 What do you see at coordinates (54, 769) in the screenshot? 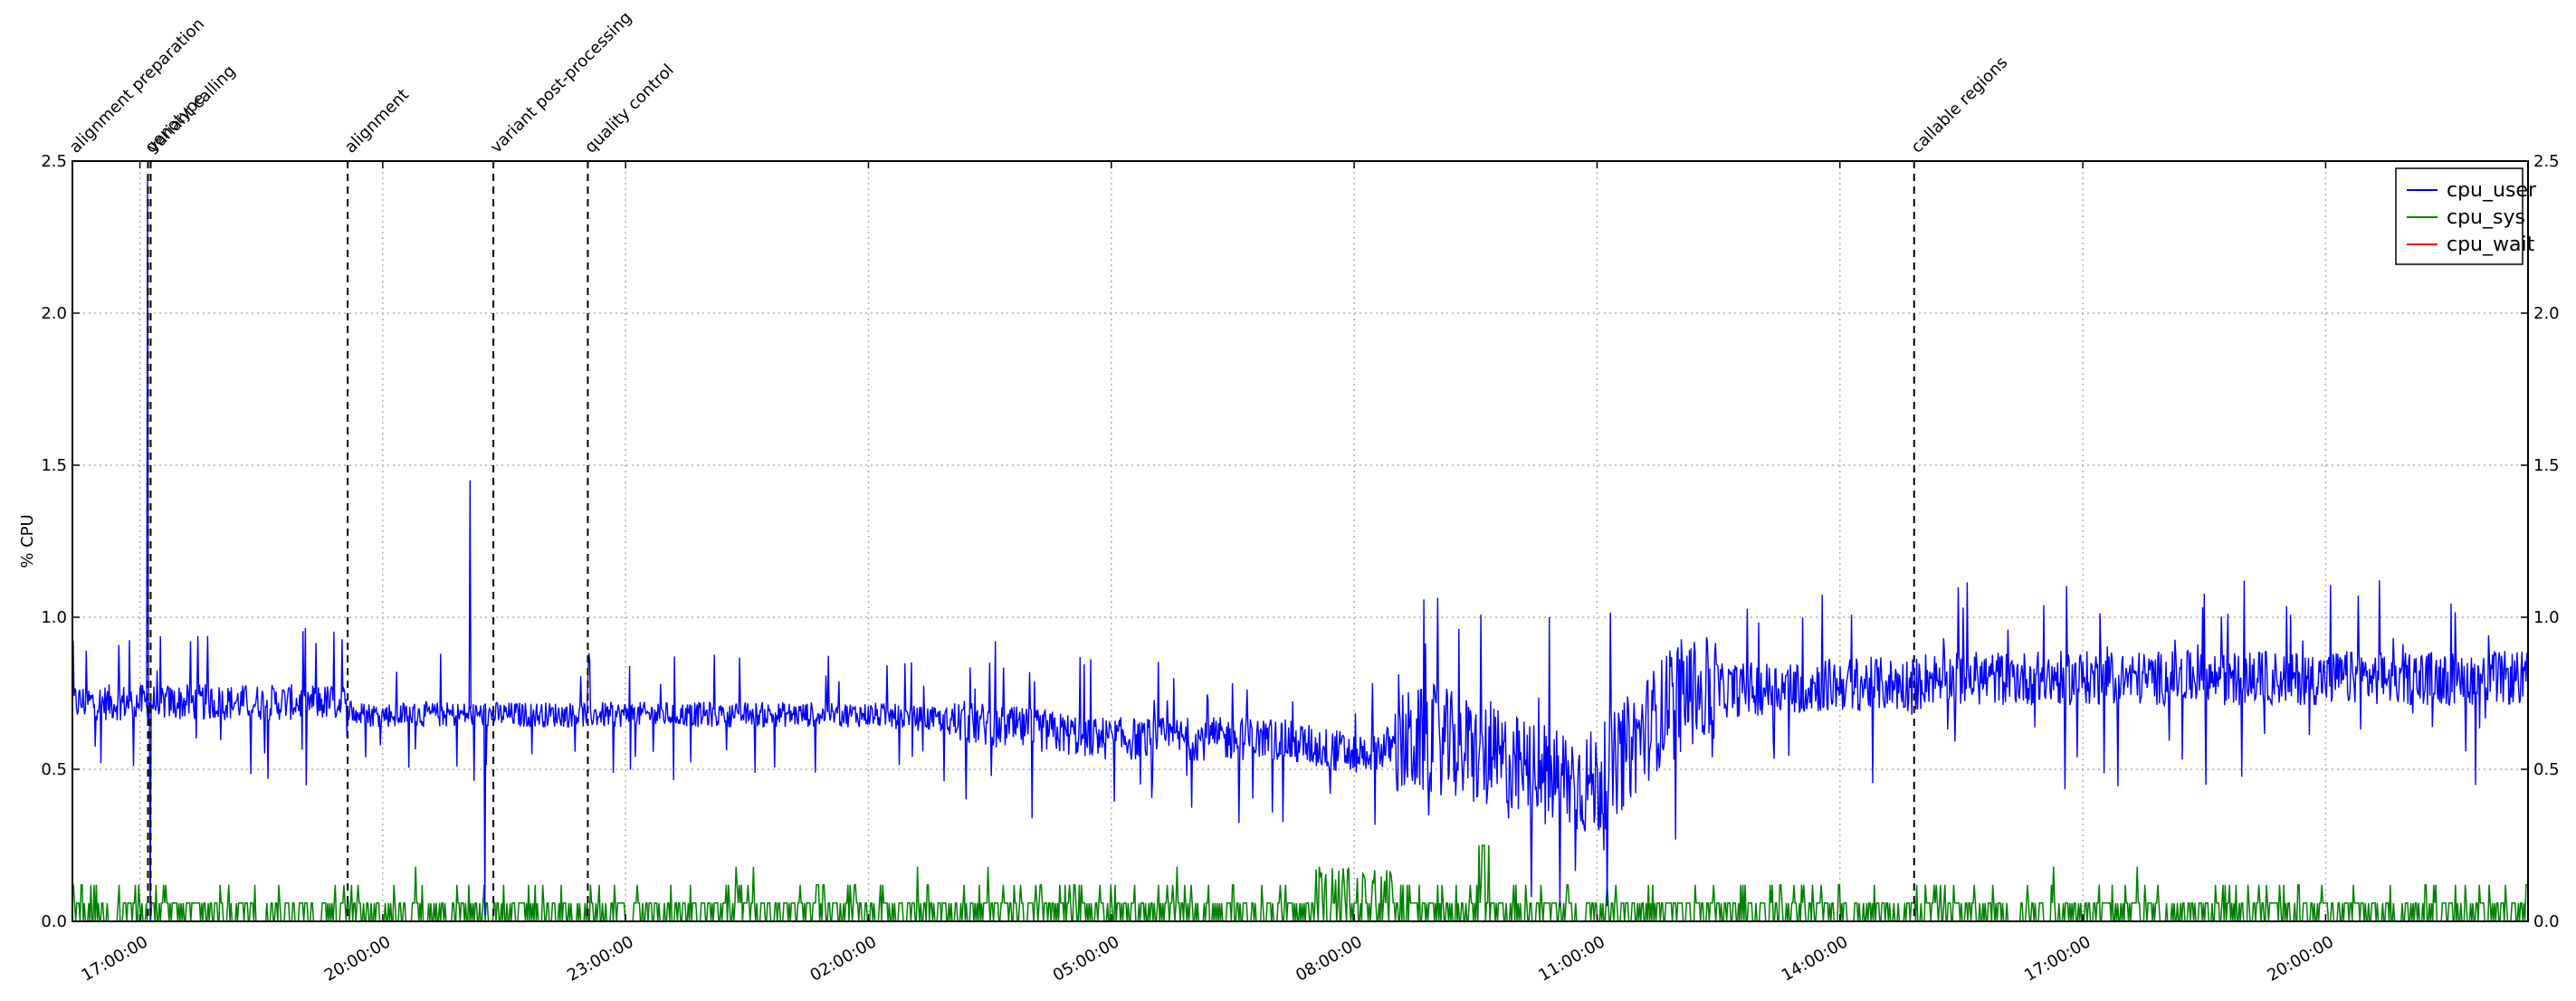
I see `y-tick-label-left: 0.5` at bounding box center [54, 769].